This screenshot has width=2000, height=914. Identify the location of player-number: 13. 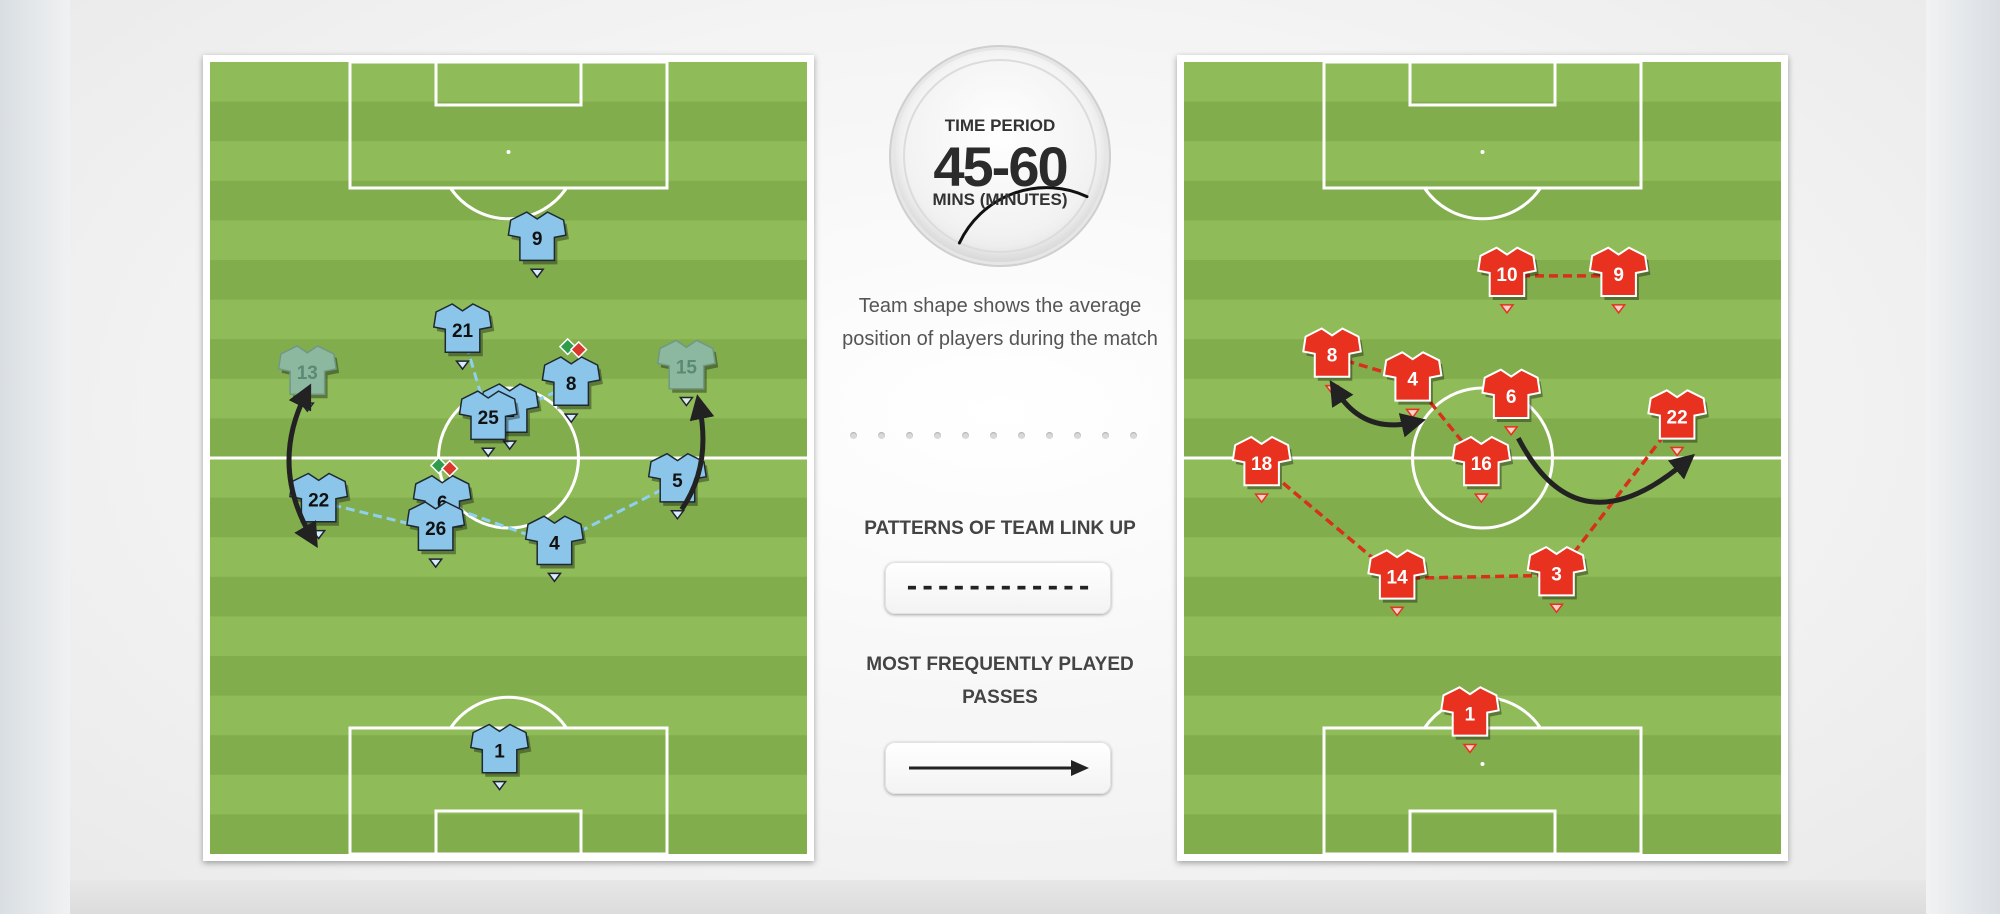
(307, 373).